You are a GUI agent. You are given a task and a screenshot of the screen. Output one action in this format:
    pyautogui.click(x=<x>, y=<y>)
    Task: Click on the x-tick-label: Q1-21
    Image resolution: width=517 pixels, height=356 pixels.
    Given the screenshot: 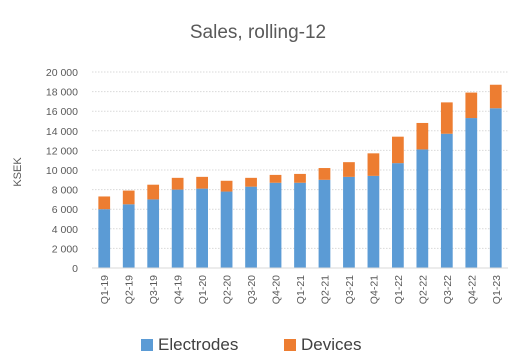 What is the action you would take?
    pyautogui.click(x=301, y=289)
    